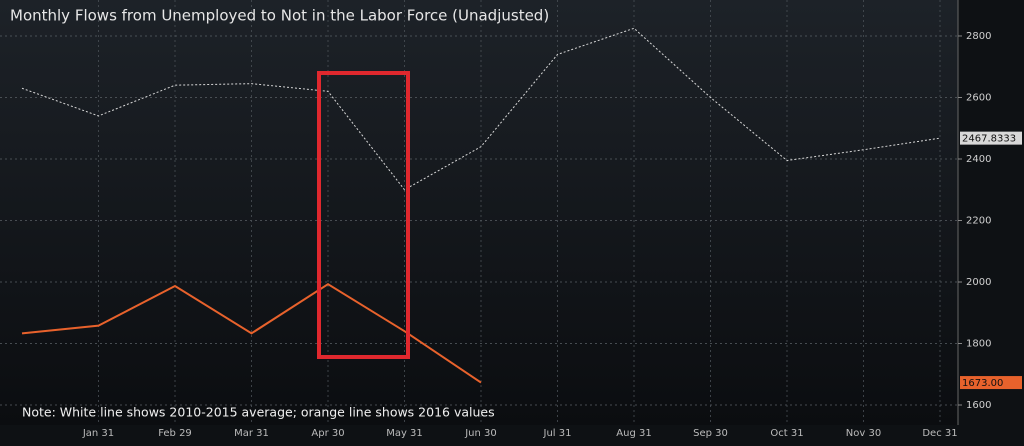  What do you see at coordinates (710, 433) in the screenshot?
I see `x-tick-label: Sep 30` at bounding box center [710, 433].